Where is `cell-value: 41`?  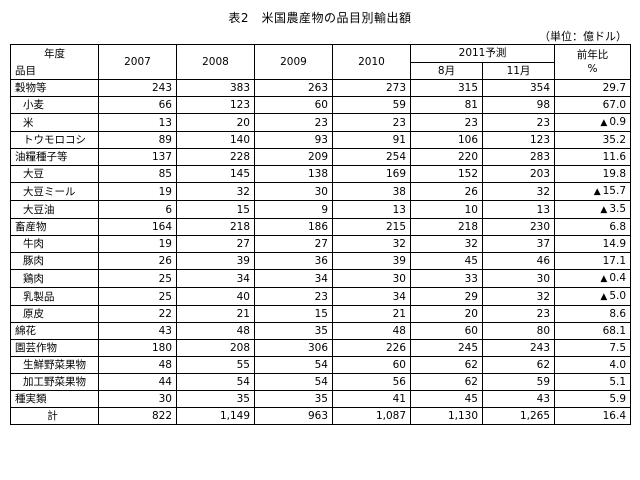
cell-value: 41 is located at coordinates (371, 399).